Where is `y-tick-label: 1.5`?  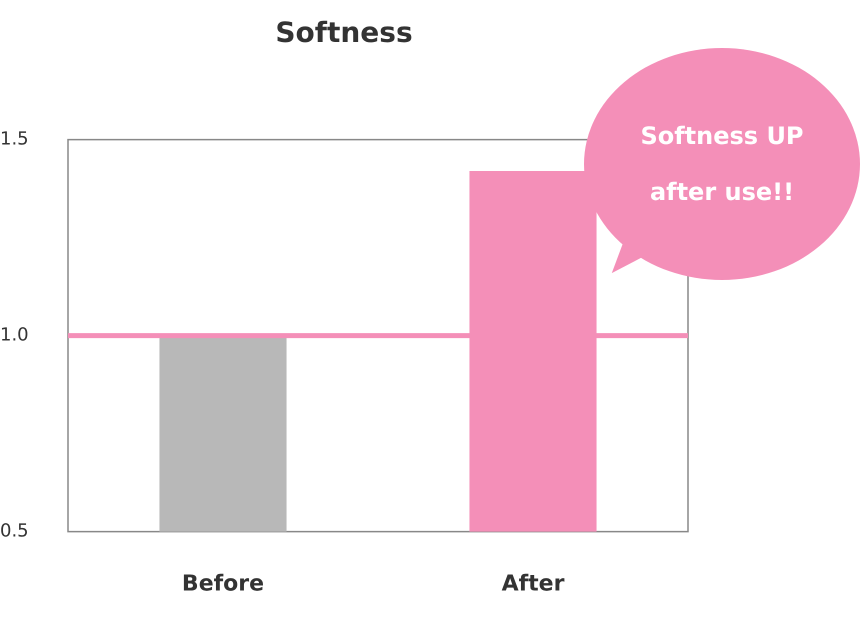
y-tick-label: 1.5 is located at coordinates (14, 139).